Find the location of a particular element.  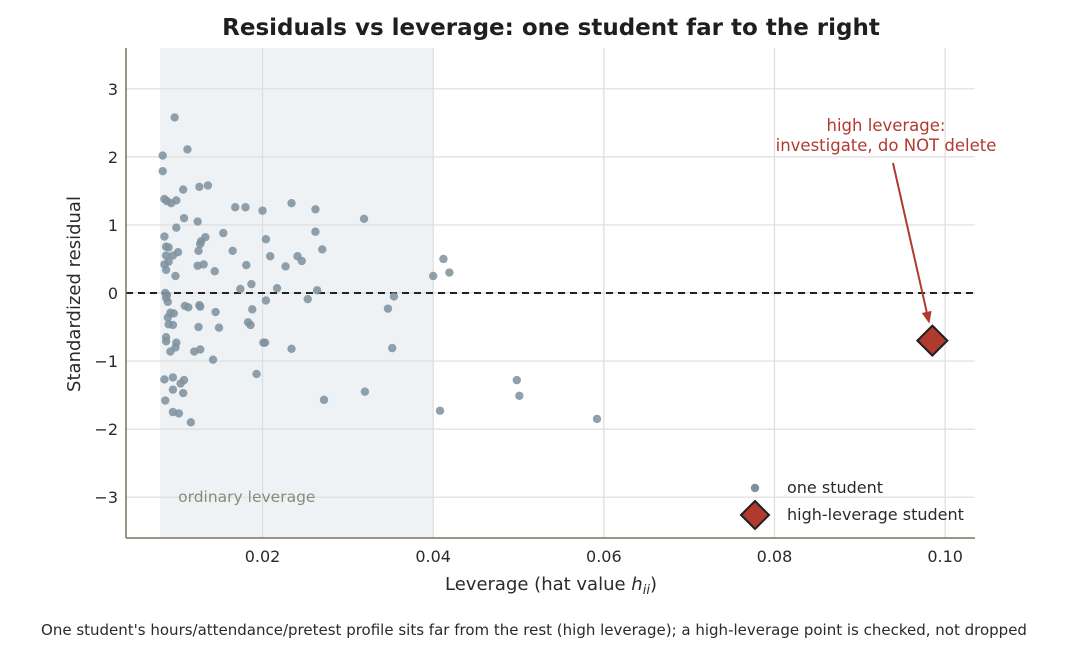

x-axis-label-symbol: h is located at coordinates (636, 584).